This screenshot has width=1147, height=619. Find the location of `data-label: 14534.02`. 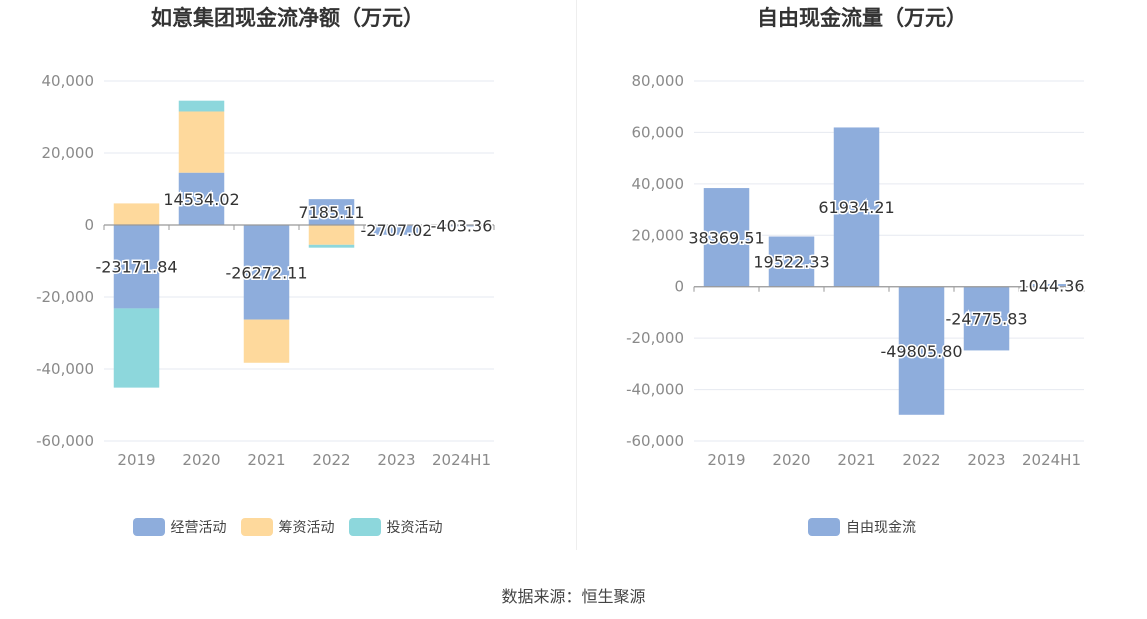

data-label: 14534.02 is located at coordinates (201, 199).